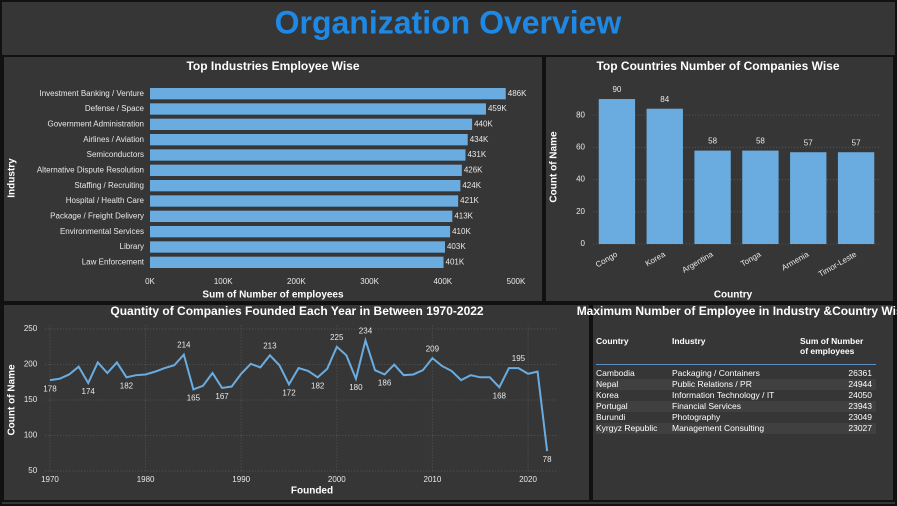  Describe the element at coordinates (808, 142) in the screenshot. I see `data-label: 57` at that location.